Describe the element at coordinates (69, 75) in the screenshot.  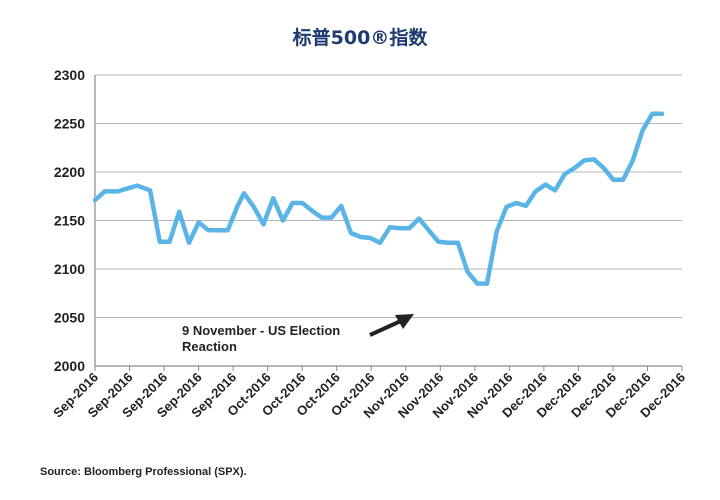
I see `y-tick-label: 2300` at that location.